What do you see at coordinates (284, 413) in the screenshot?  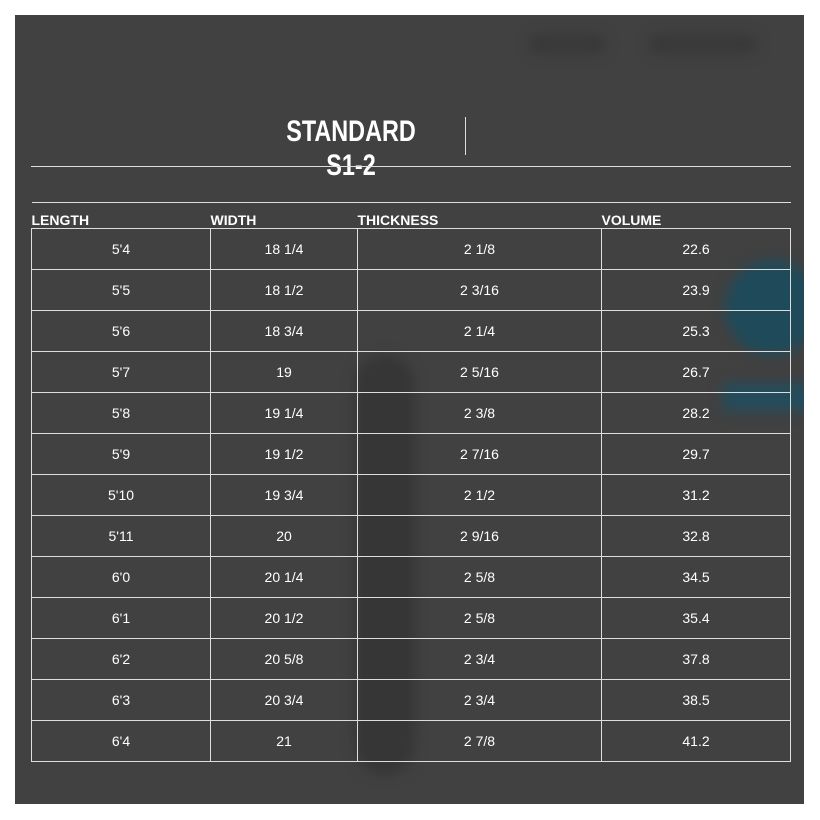 I see `cell-width: 19 1/4` at bounding box center [284, 413].